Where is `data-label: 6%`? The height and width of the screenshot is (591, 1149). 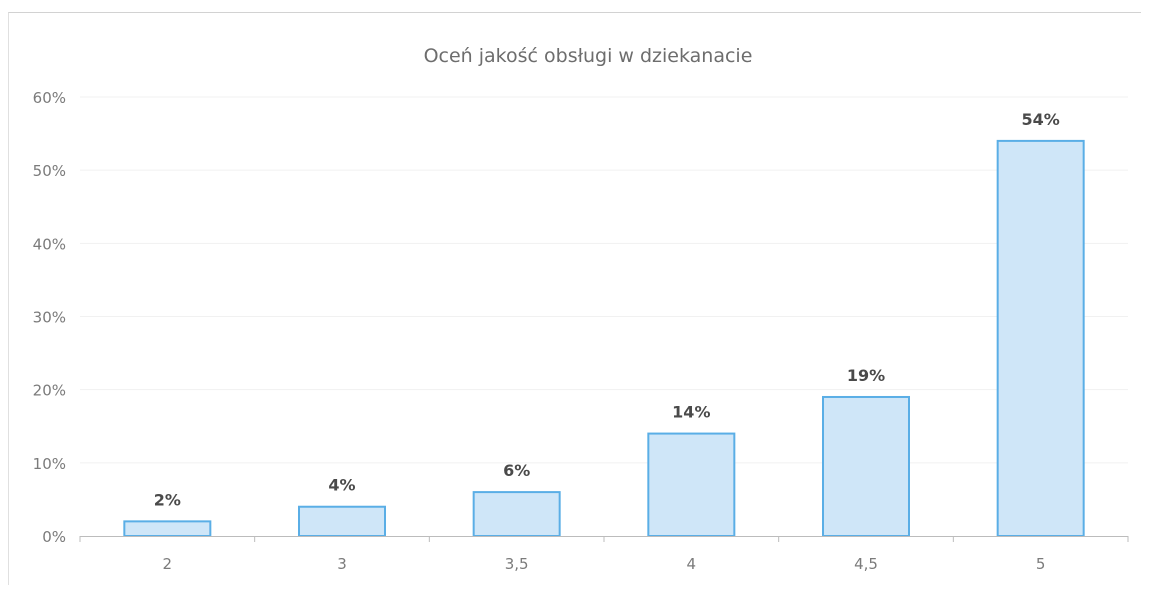 data-label: 6% is located at coordinates (516, 470).